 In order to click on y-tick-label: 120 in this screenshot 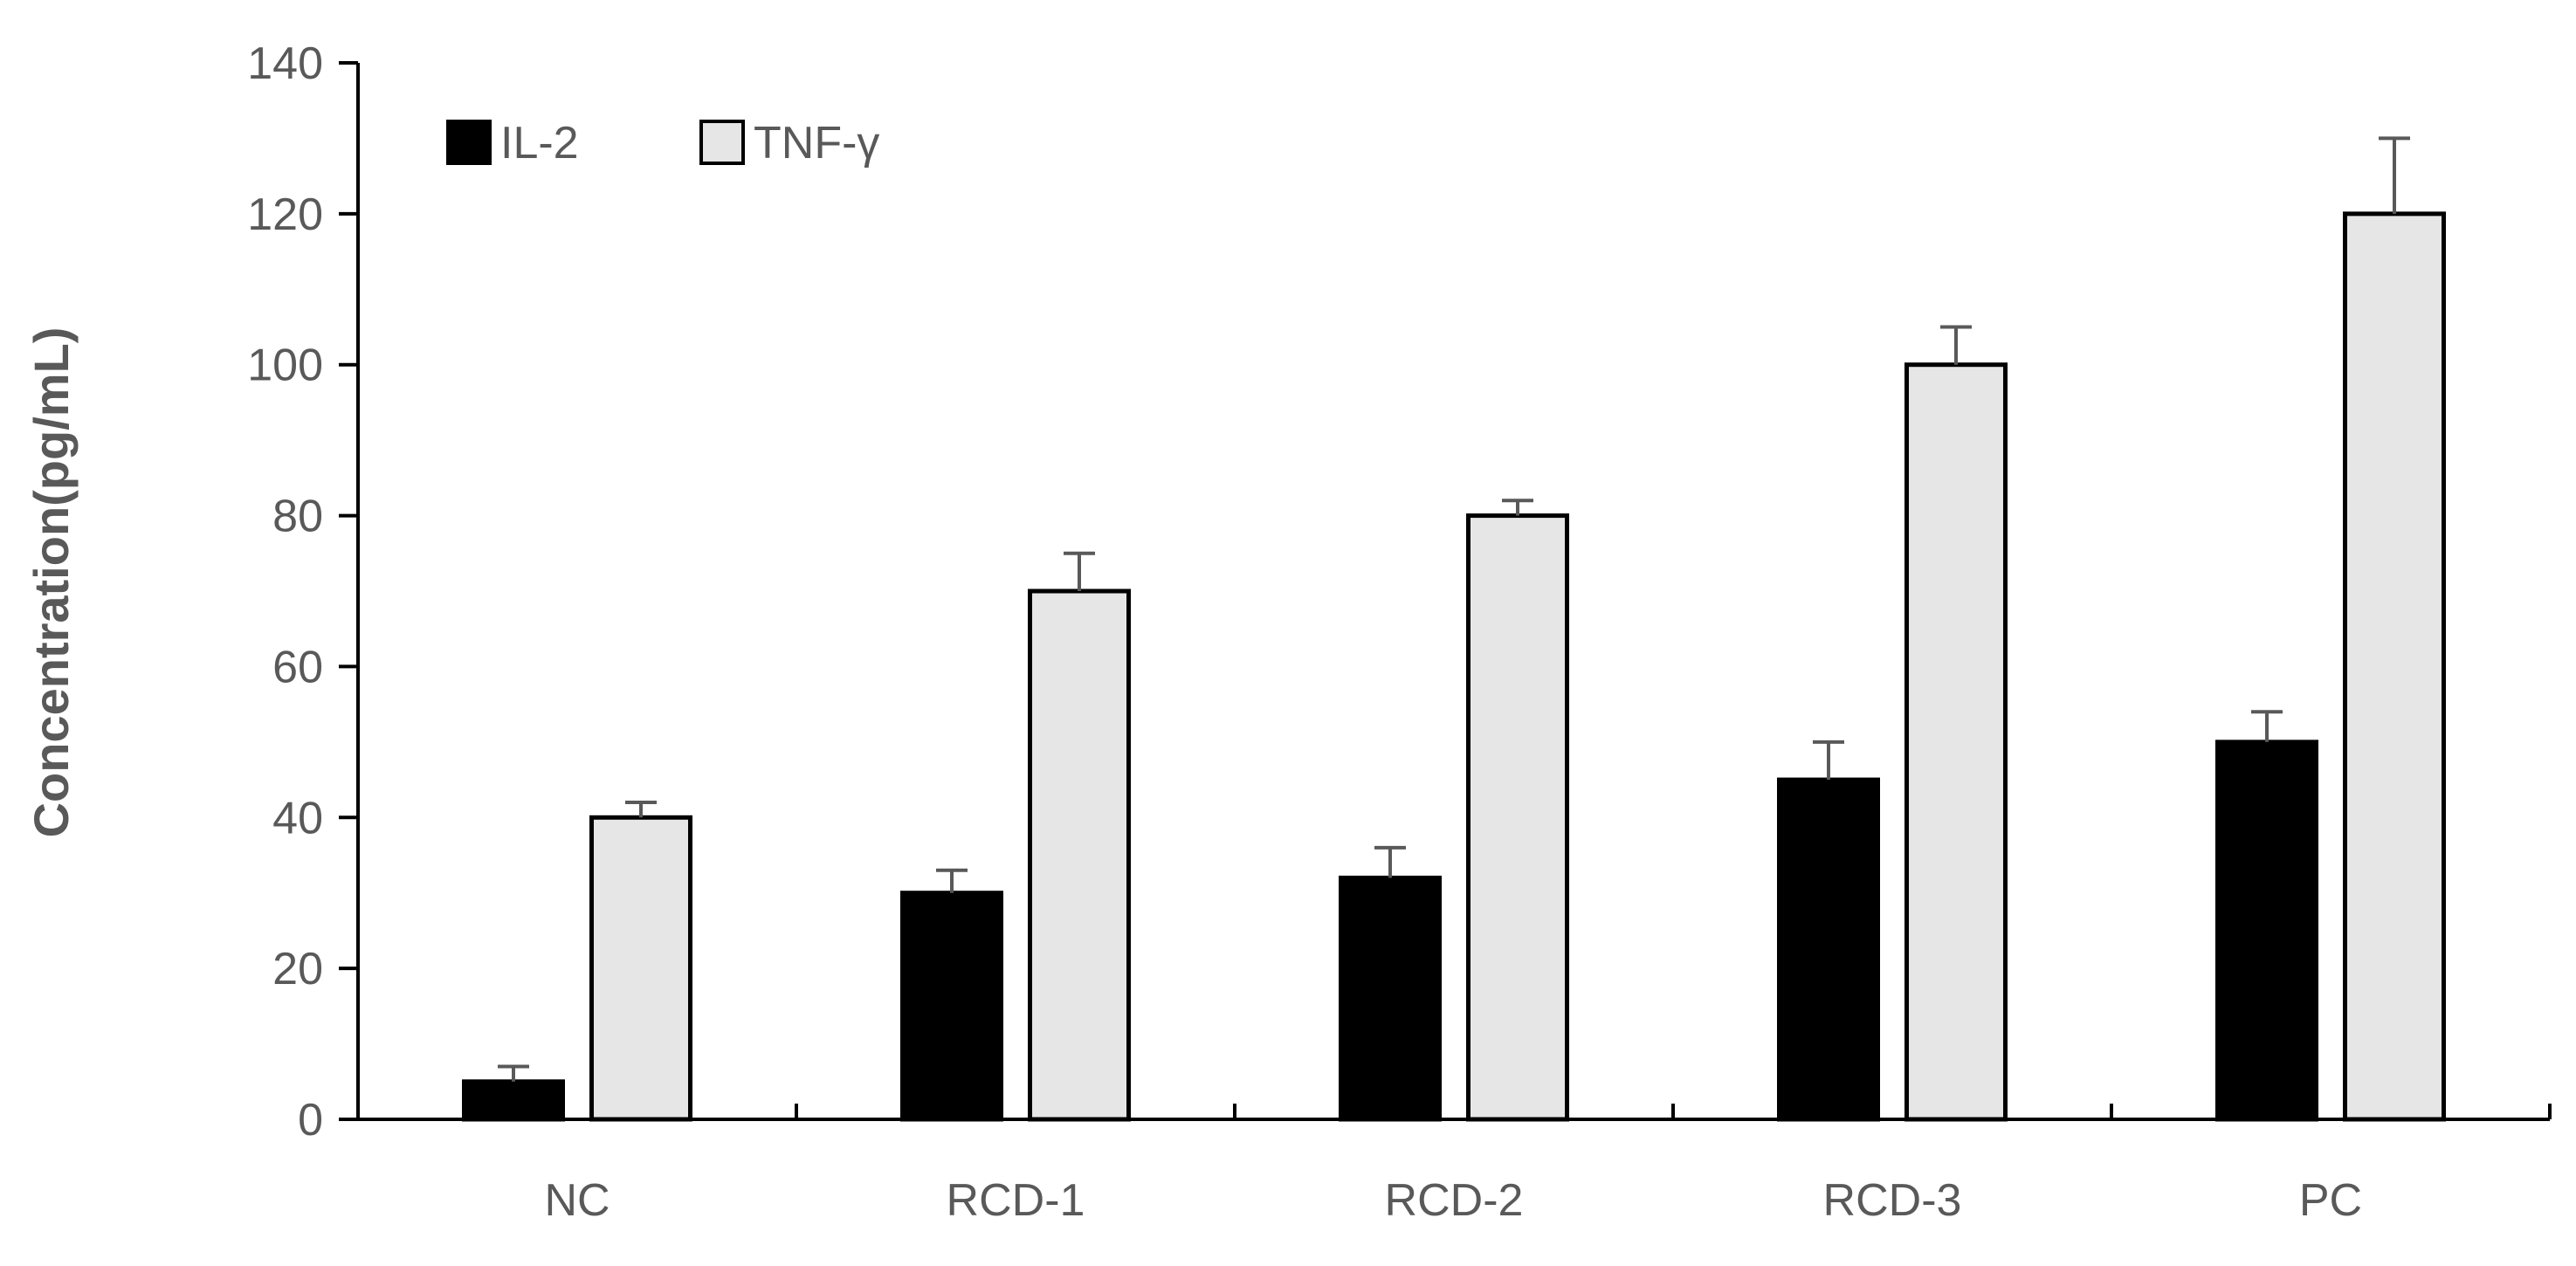, I will do `click(285, 214)`.